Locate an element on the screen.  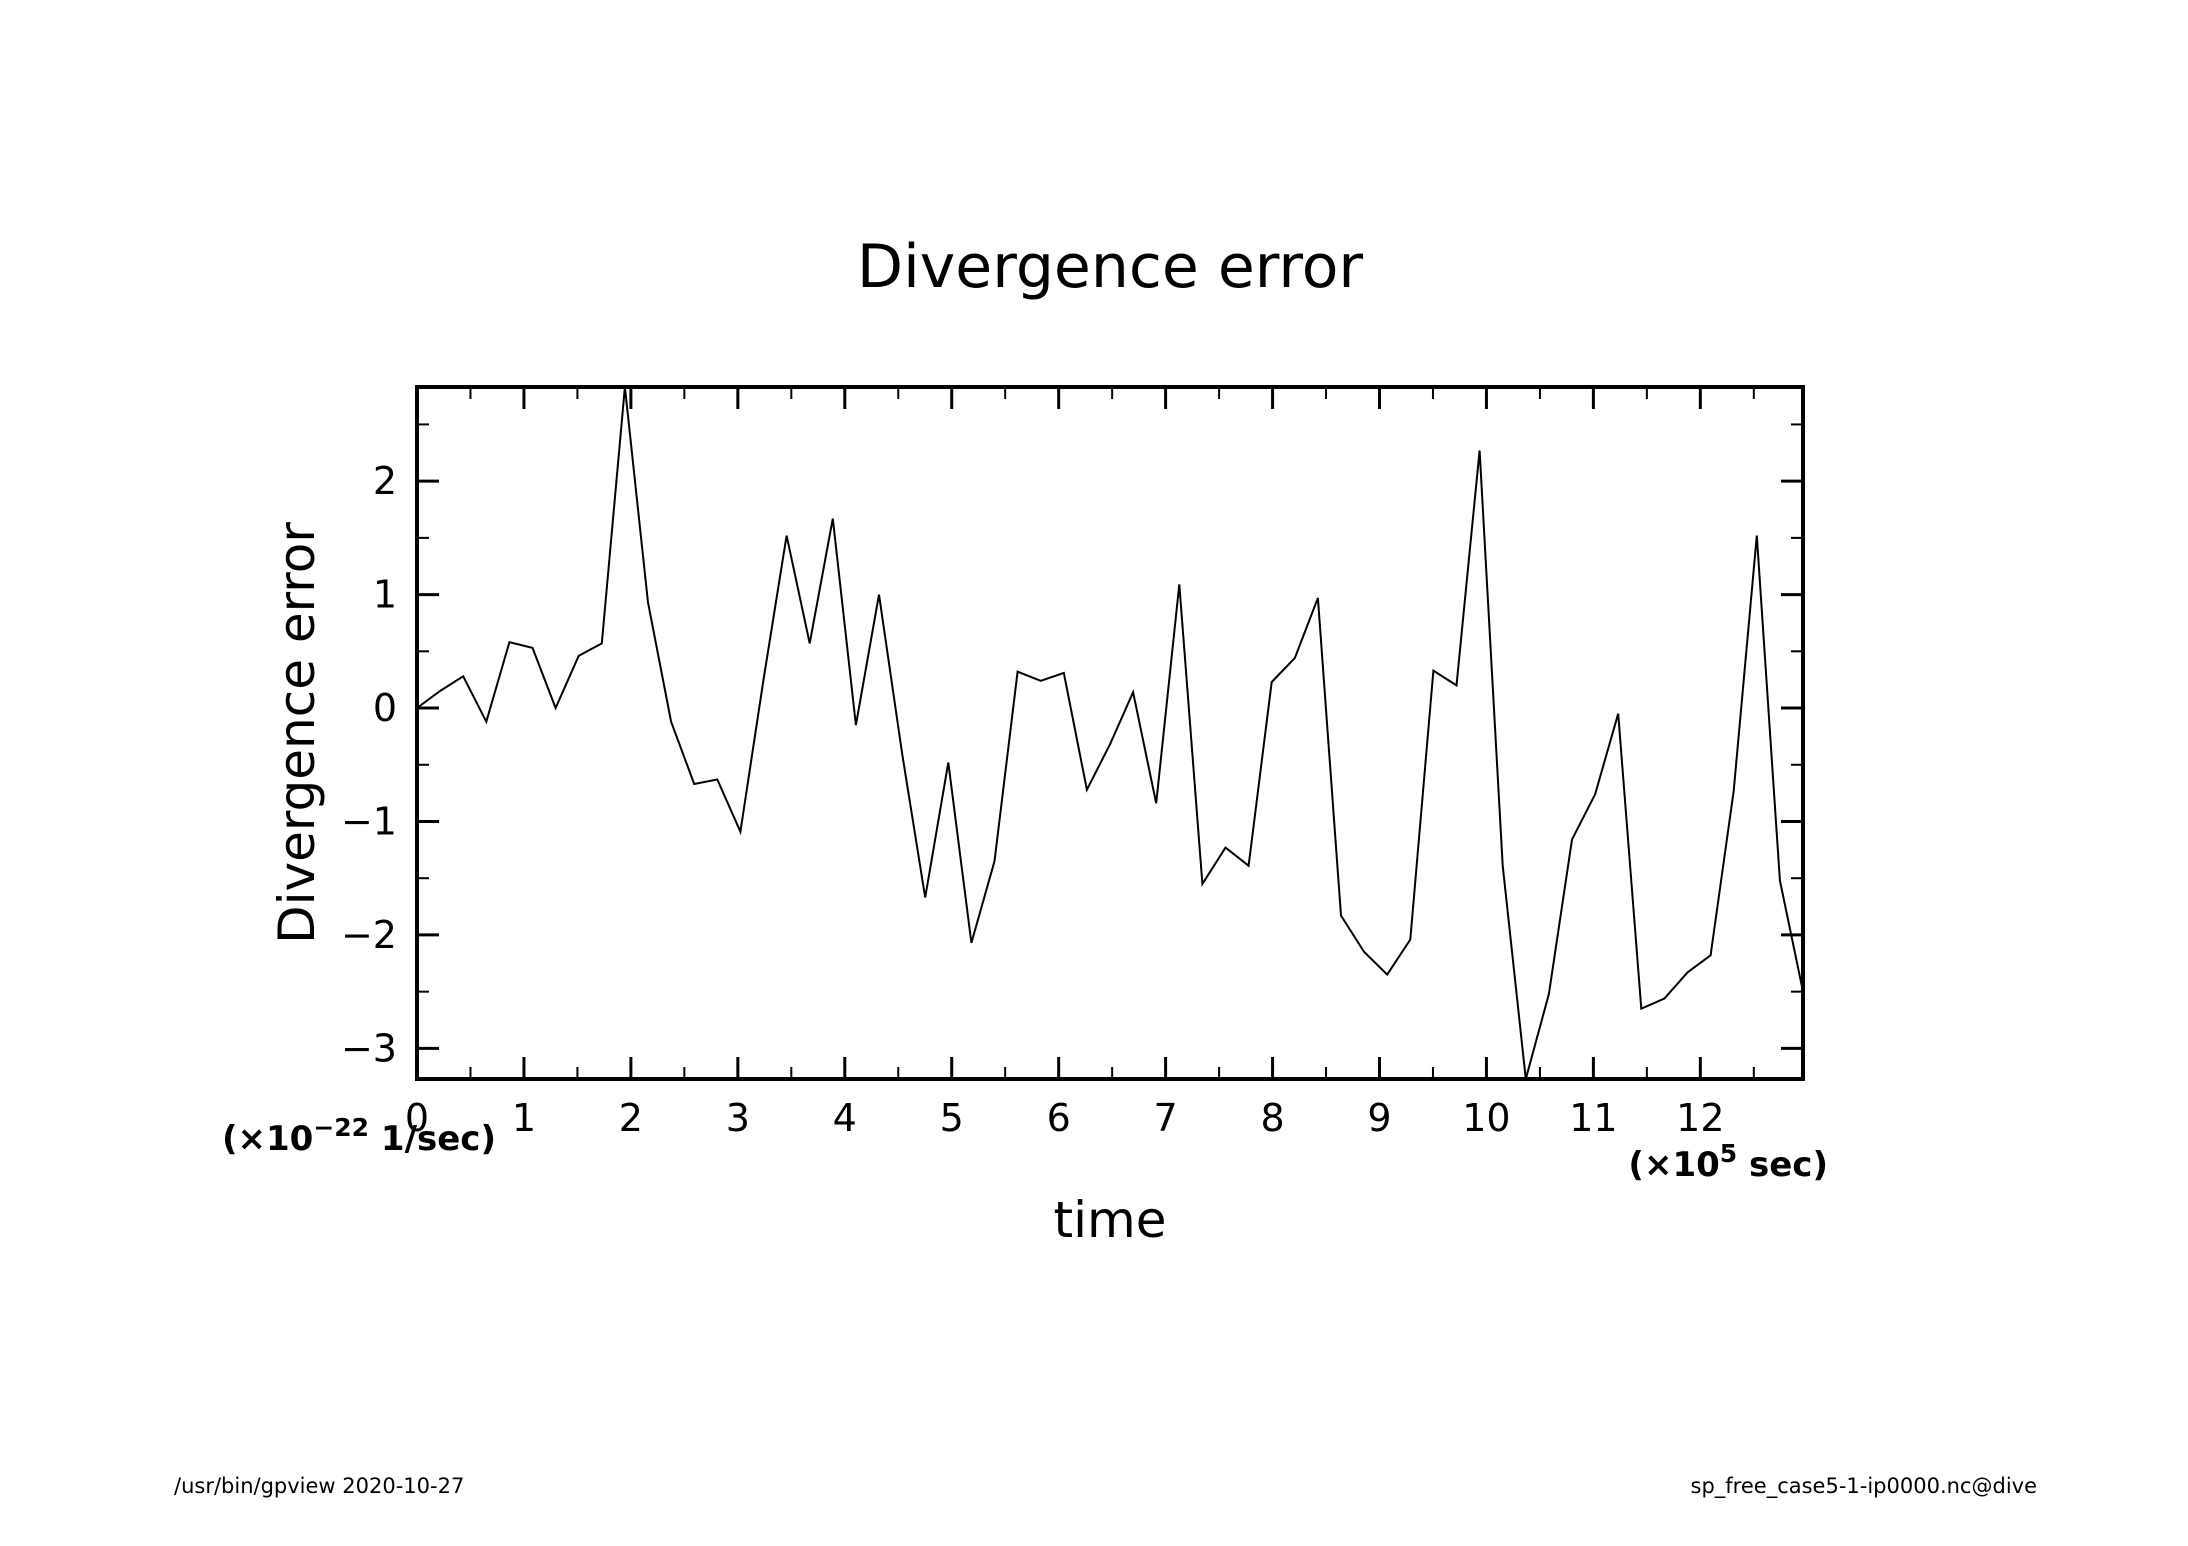
x-tick-label: 6 is located at coordinates (1059, 1118).